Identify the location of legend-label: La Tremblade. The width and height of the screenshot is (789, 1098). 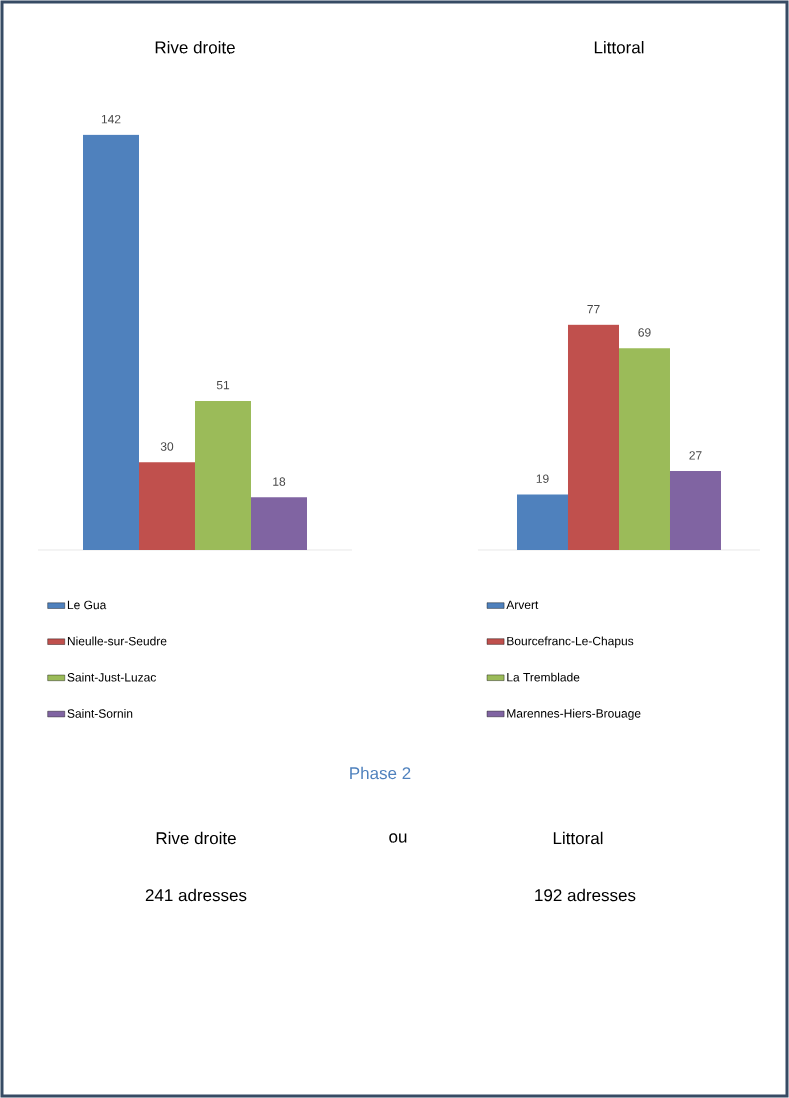
(543, 677).